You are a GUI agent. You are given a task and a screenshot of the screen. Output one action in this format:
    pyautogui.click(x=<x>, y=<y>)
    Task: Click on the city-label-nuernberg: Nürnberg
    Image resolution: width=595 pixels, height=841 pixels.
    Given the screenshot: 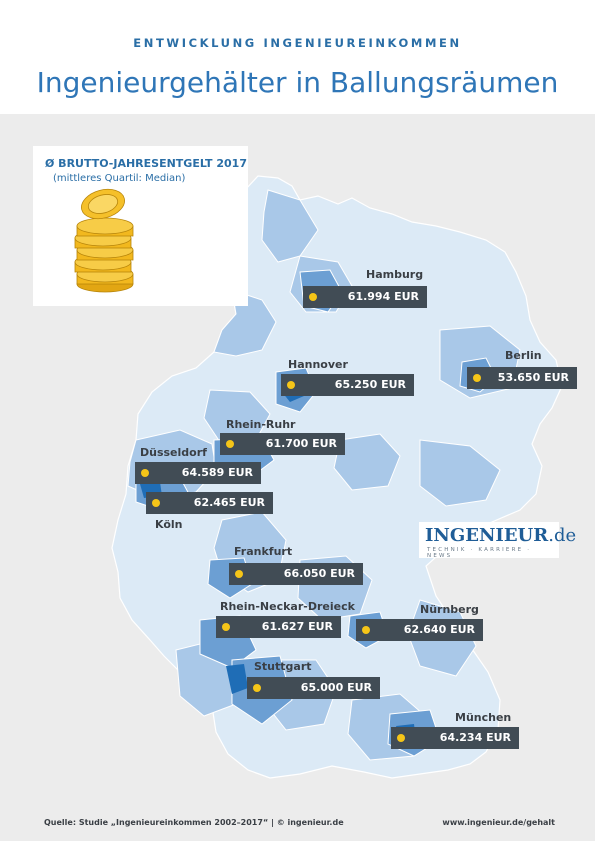 What is the action you would take?
    pyautogui.click(x=449, y=609)
    